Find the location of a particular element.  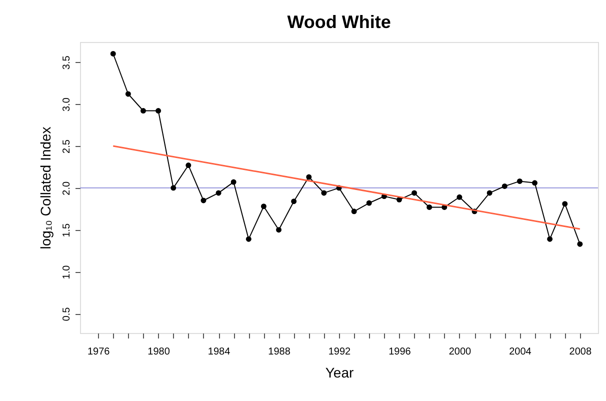

y-tick-label: 1.0 is located at coordinates (67, 272).